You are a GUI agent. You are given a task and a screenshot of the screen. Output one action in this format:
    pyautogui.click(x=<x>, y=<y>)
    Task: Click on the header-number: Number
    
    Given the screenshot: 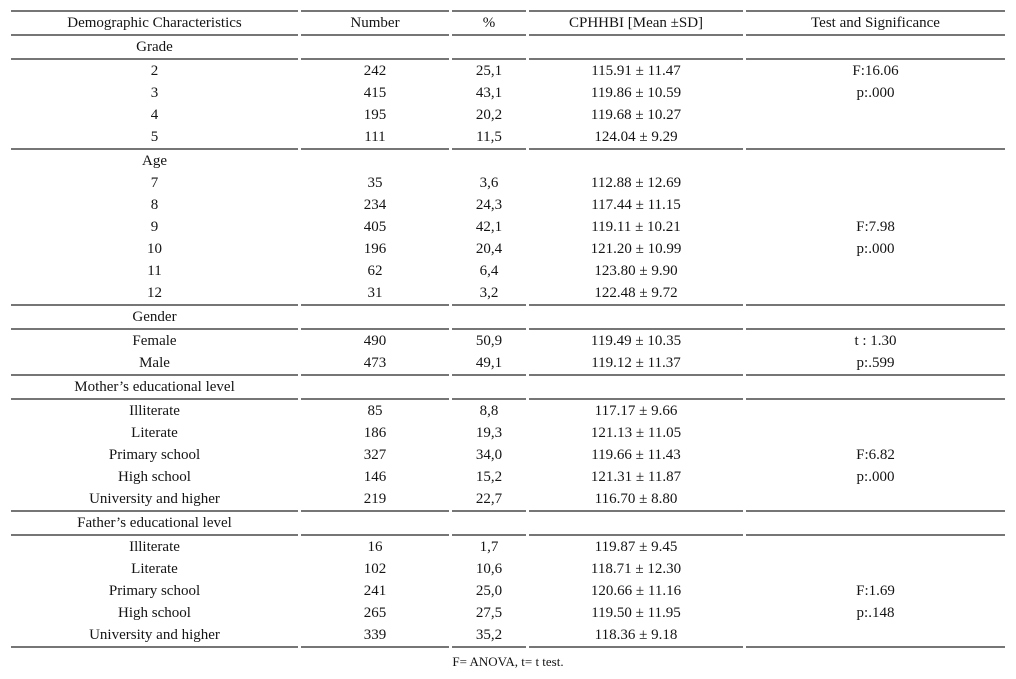 What is the action you would take?
    pyautogui.click(x=375, y=23)
    